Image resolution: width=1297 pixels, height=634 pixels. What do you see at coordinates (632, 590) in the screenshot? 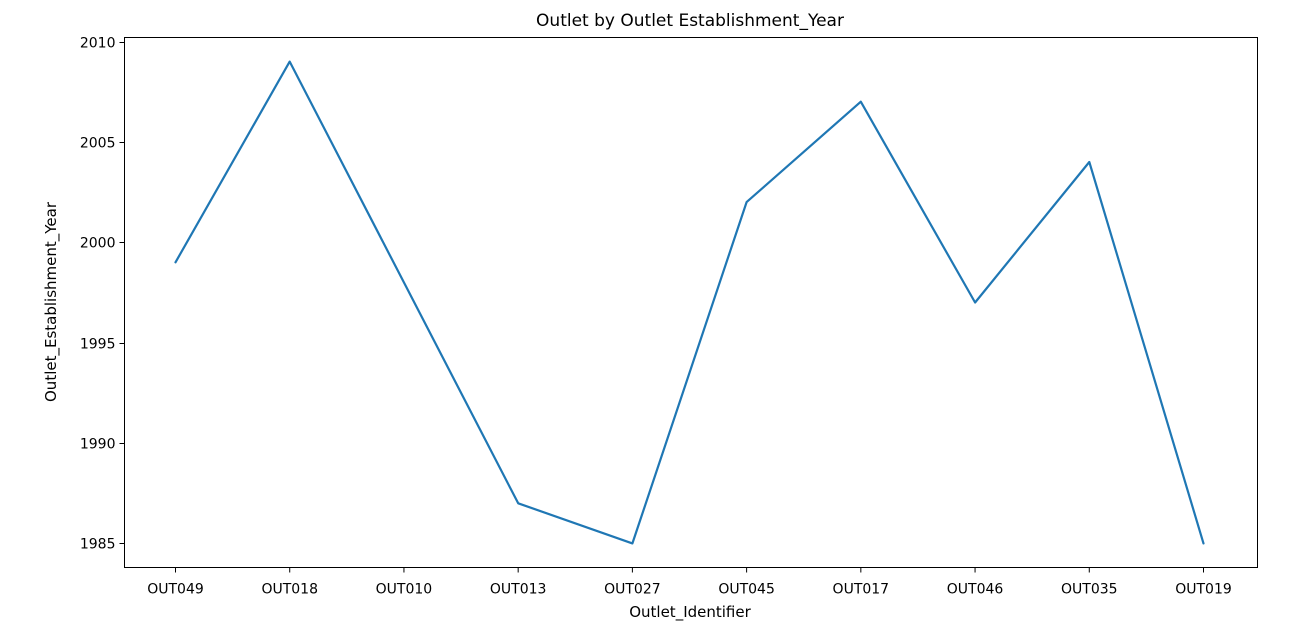
I see `x-tick-label: OUT027` at bounding box center [632, 590].